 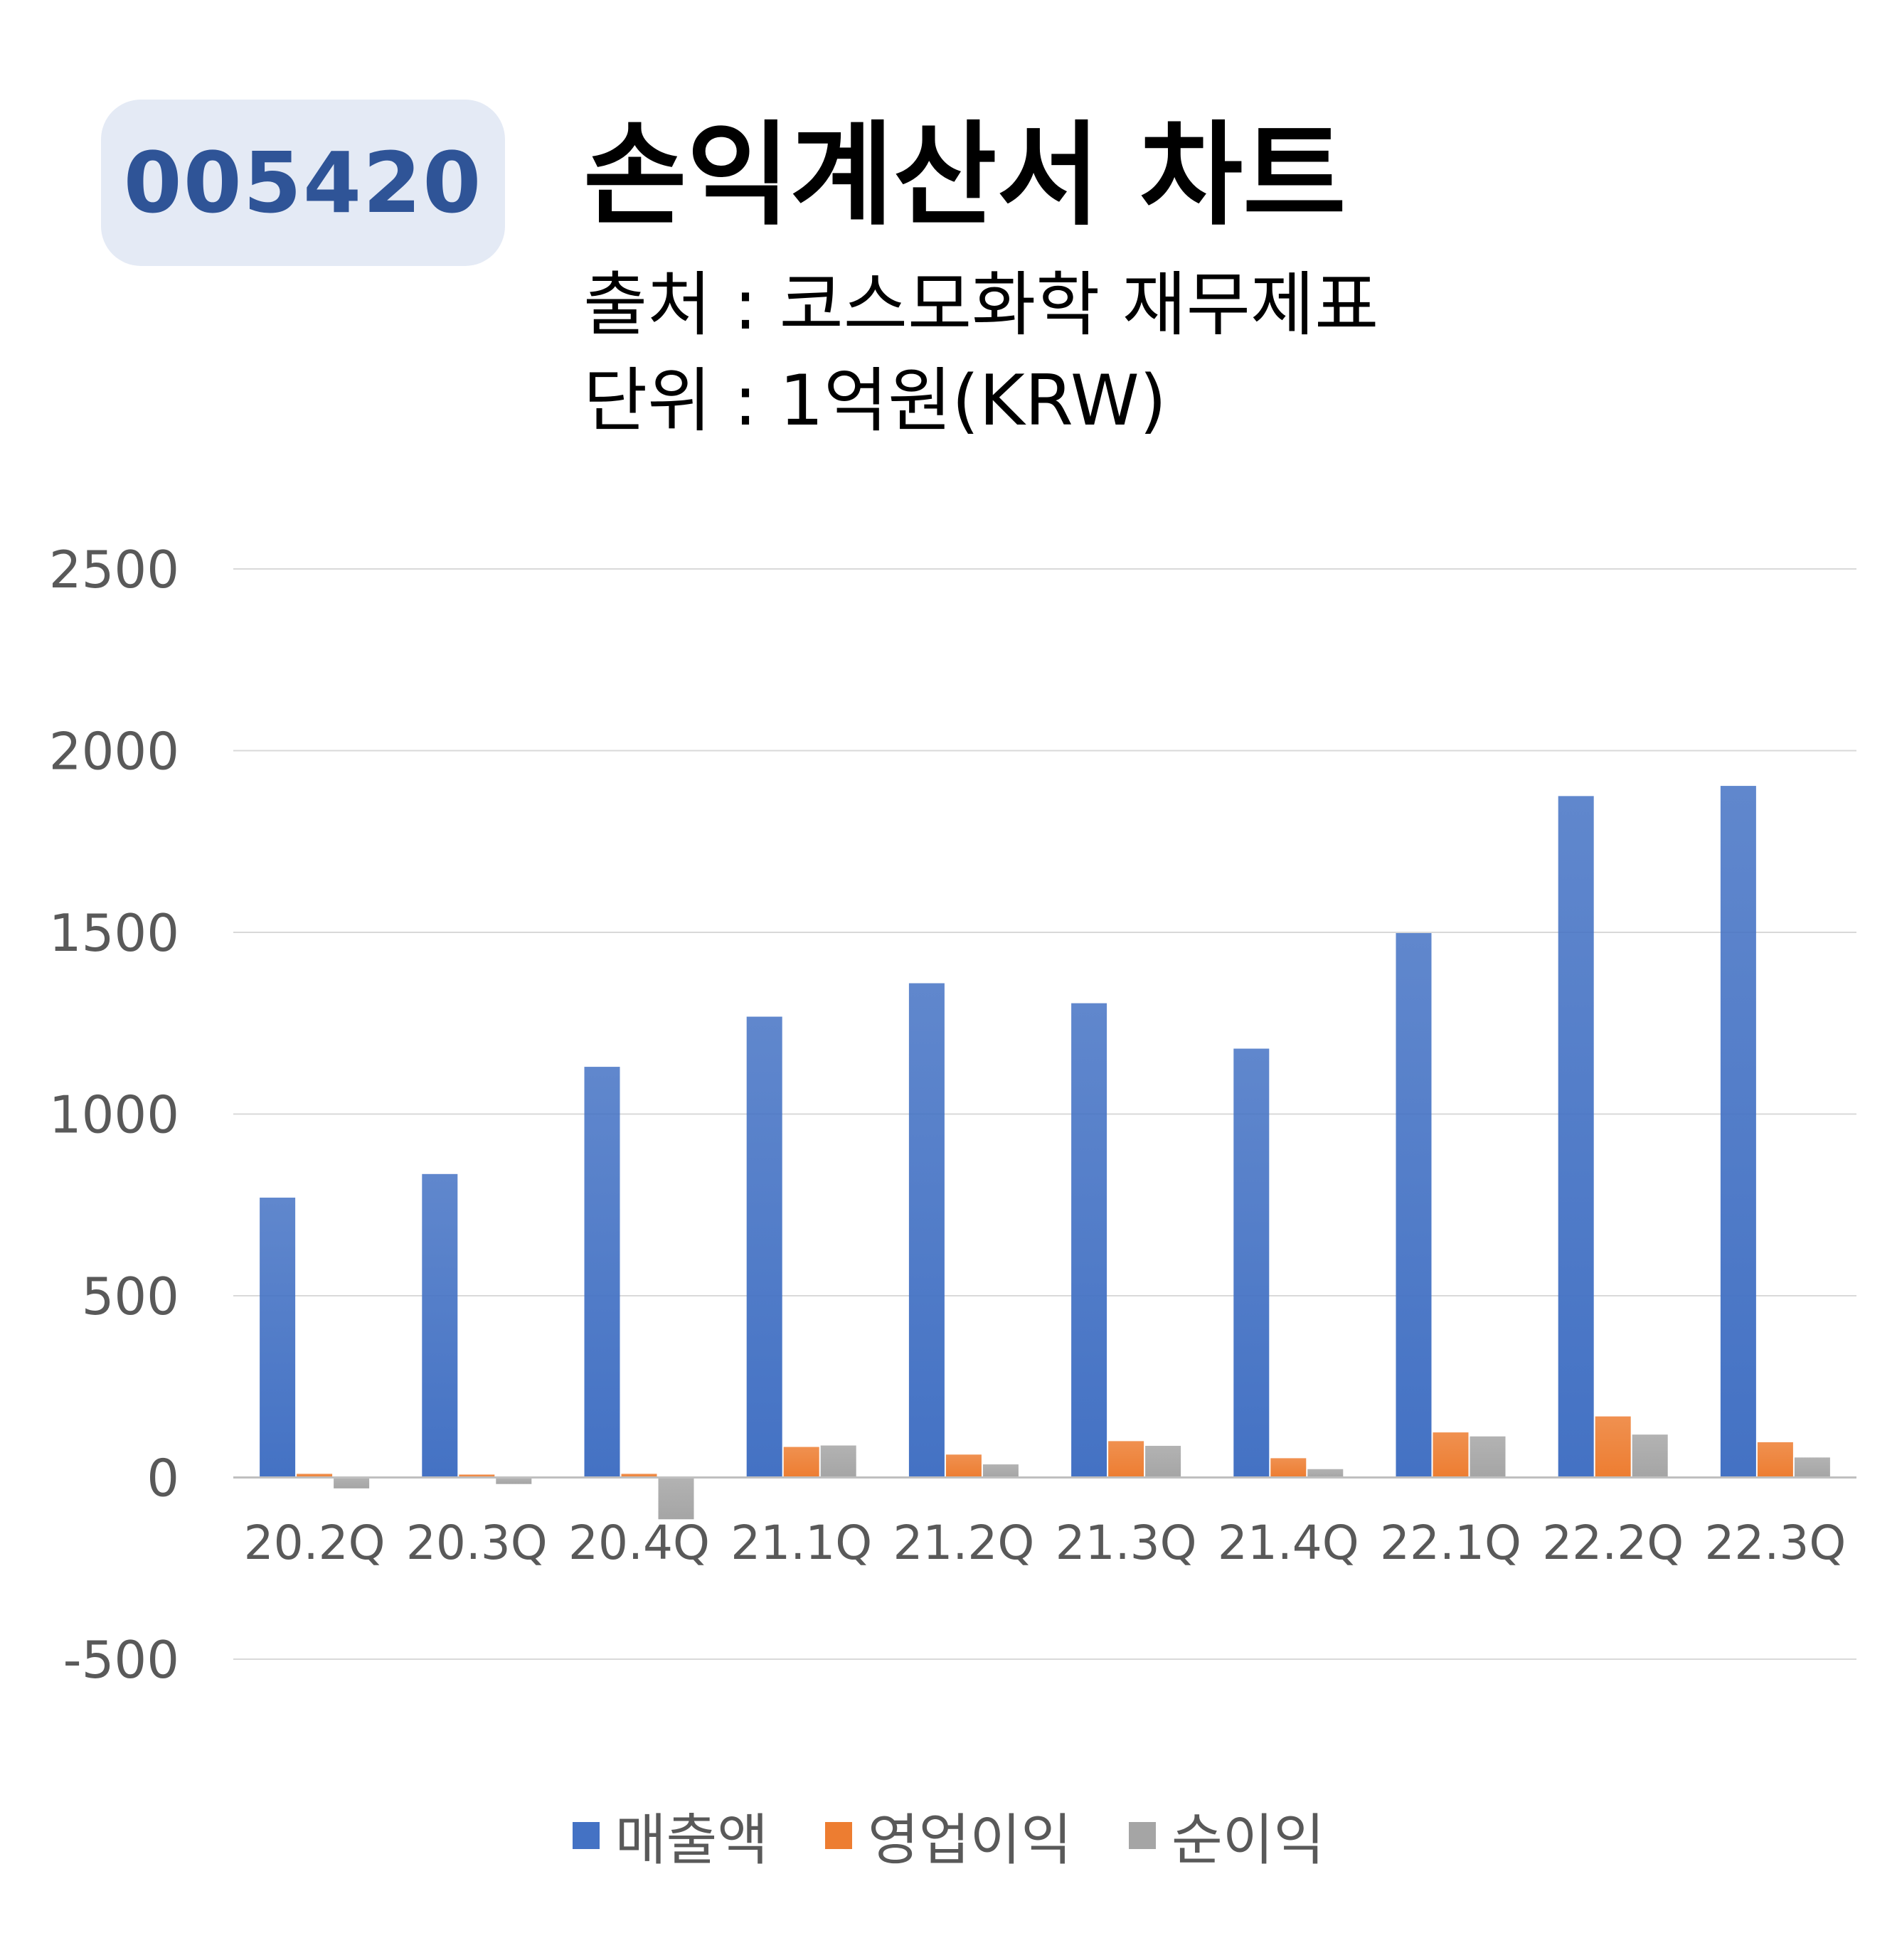 I want to click on bar-21.4Q-순이익, so click(x=1326, y=1473).